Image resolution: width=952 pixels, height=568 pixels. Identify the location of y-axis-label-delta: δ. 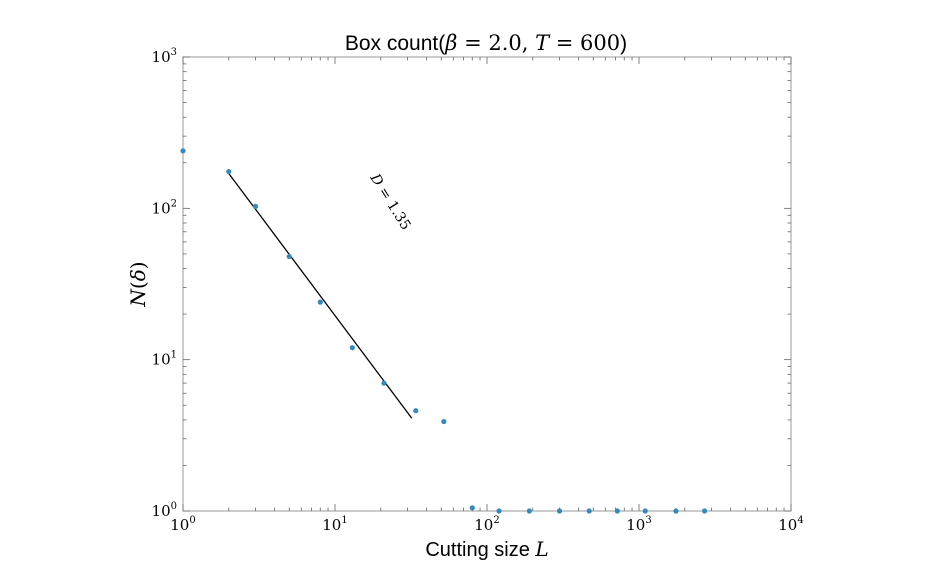
(138, 275).